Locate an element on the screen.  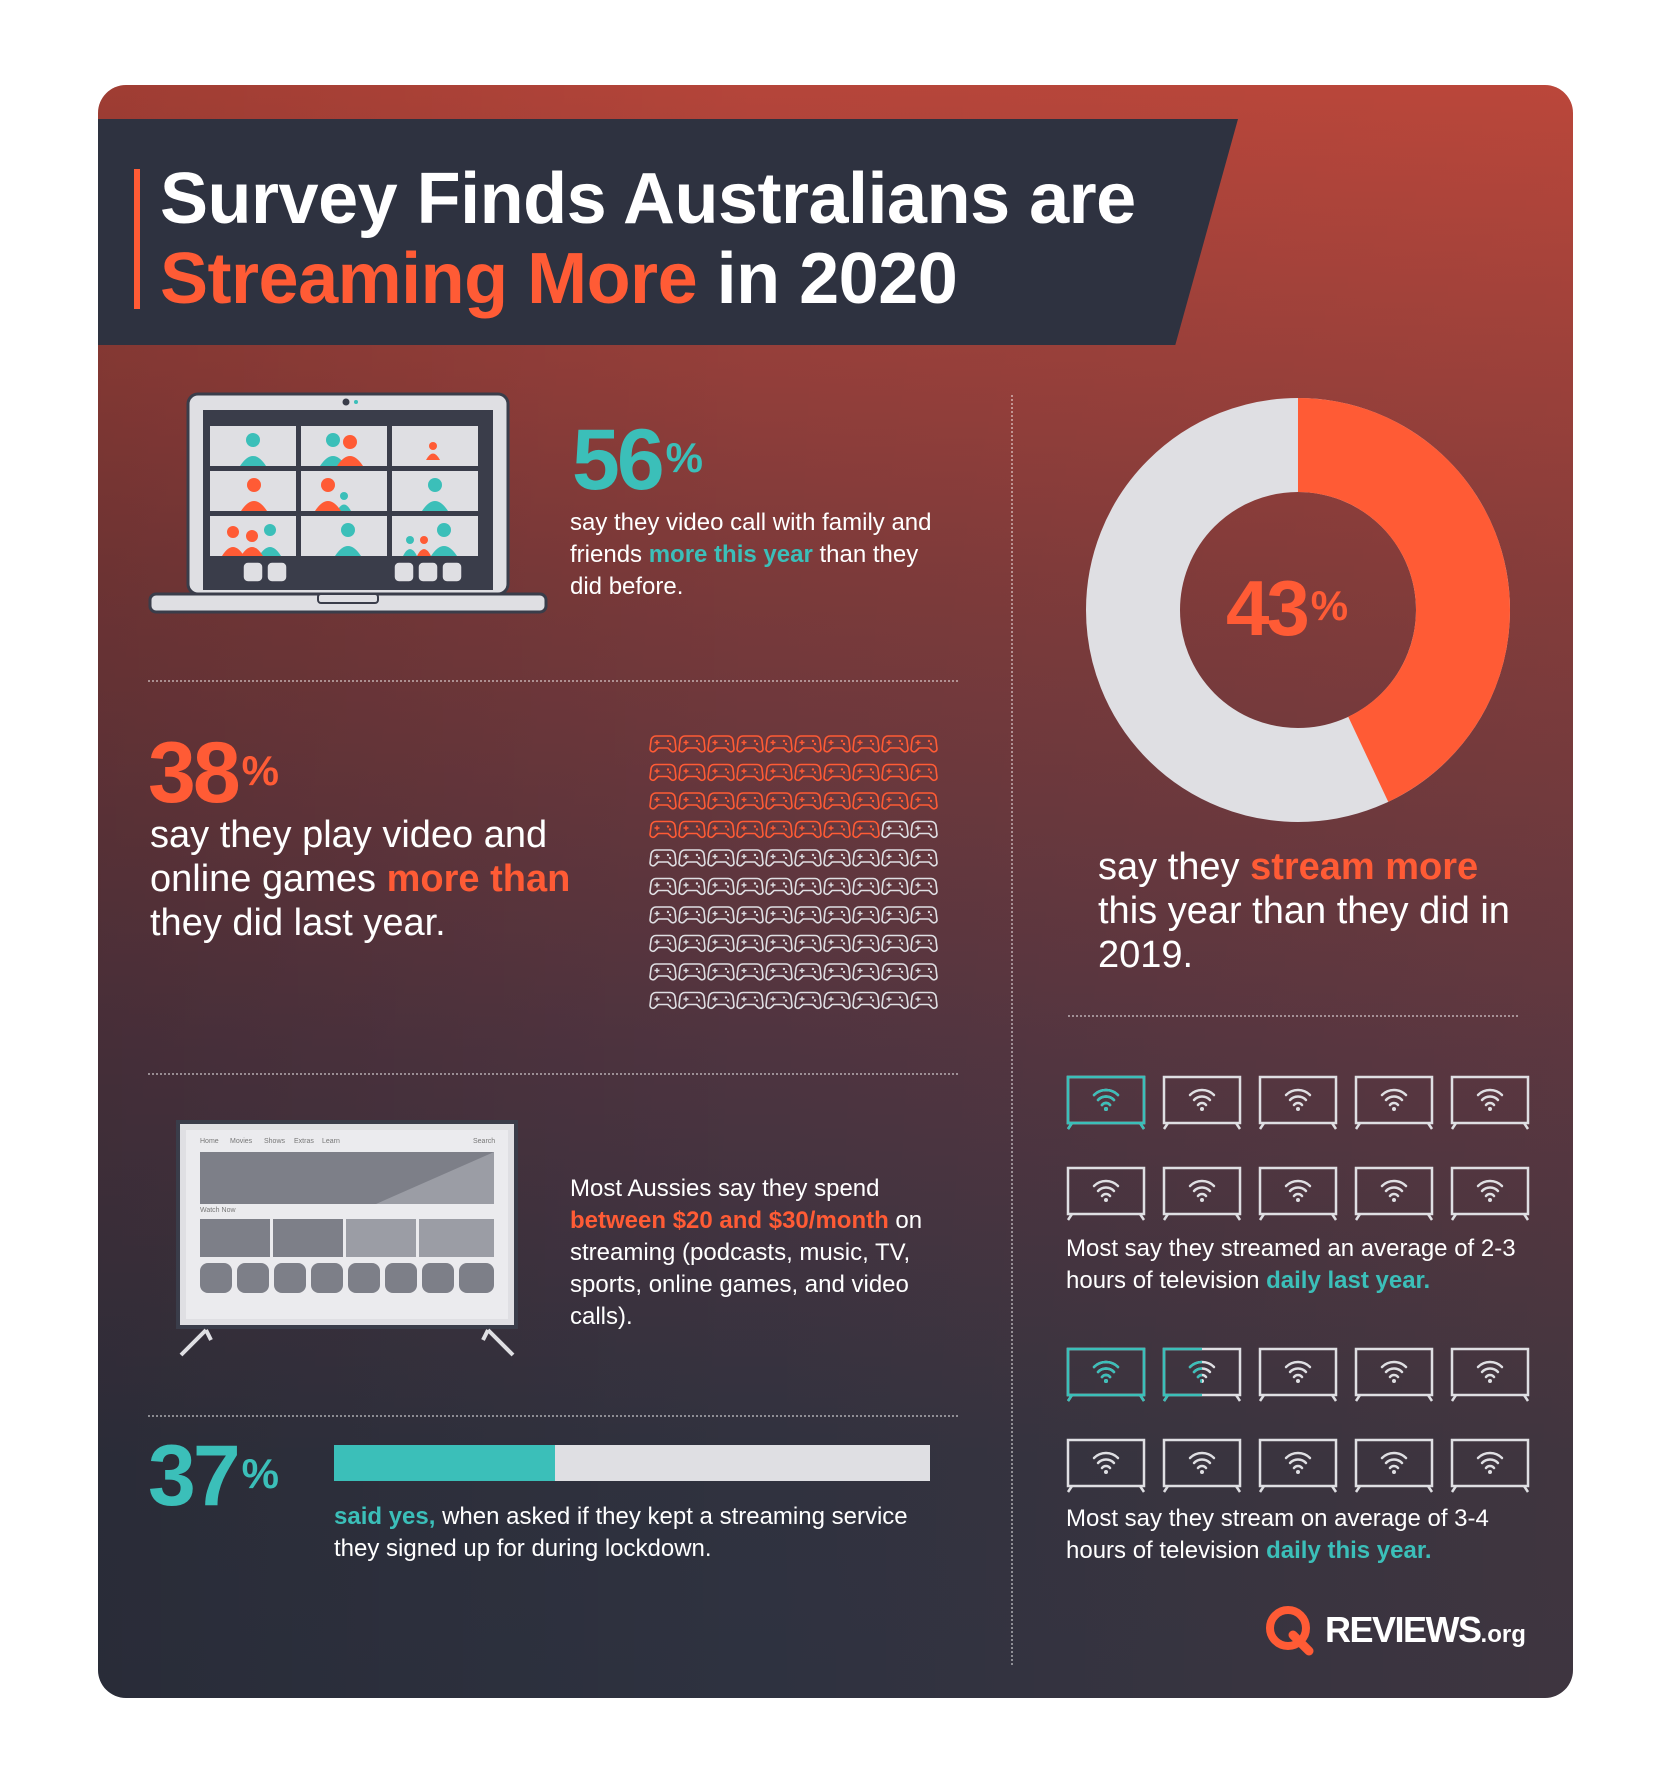
kept-service-unit: % is located at coordinates (260, 1473).